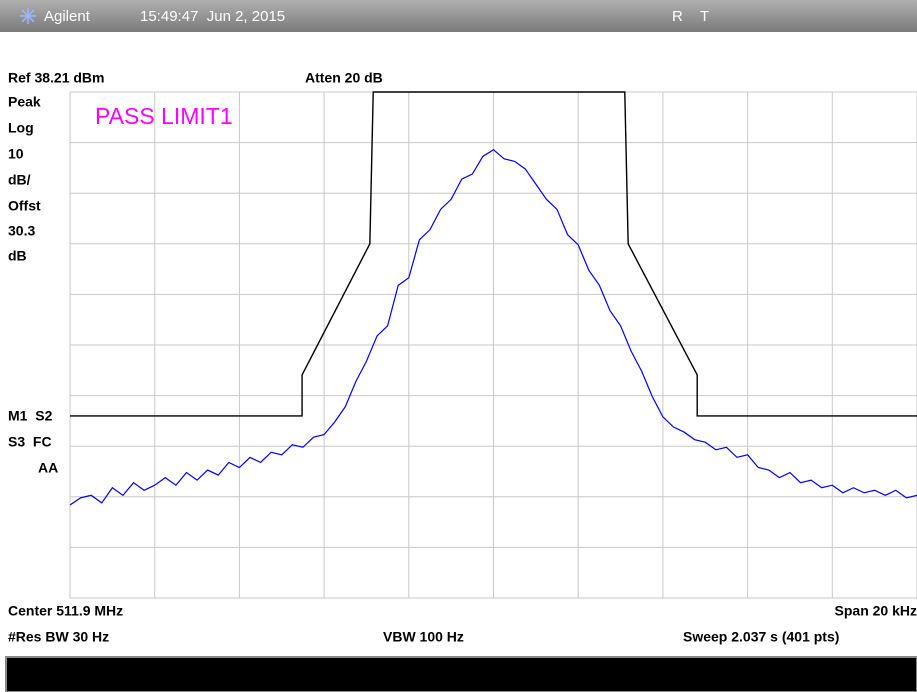  What do you see at coordinates (65, 611) in the screenshot?
I see `center-frequency: Center 511.9 MHz` at bounding box center [65, 611].